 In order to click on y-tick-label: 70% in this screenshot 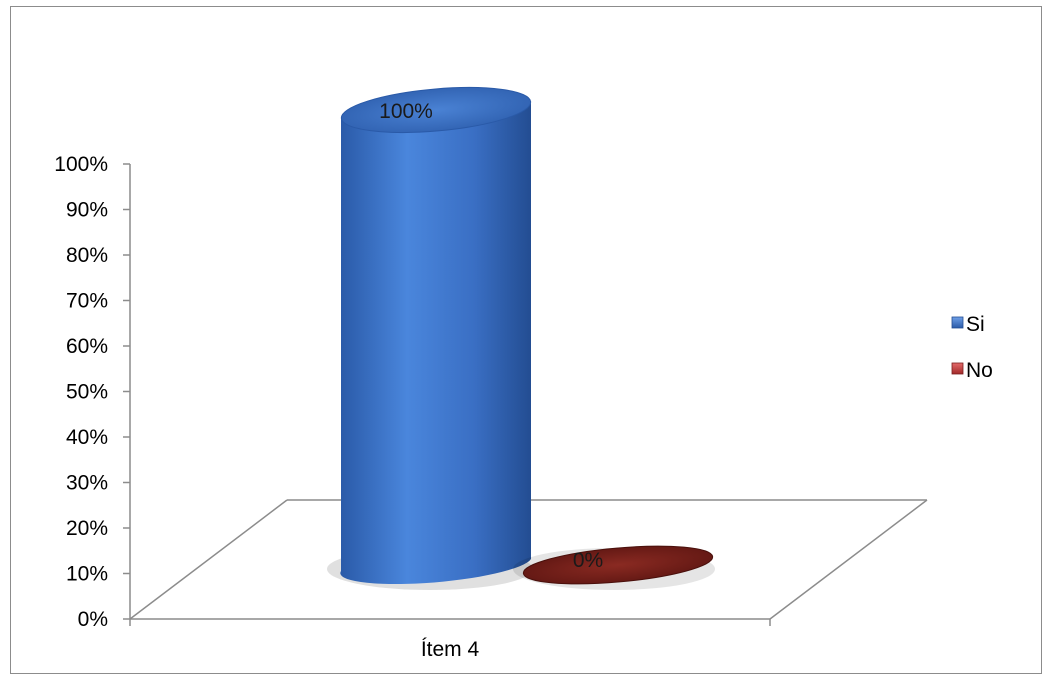, I will do `click(87, 301)`.